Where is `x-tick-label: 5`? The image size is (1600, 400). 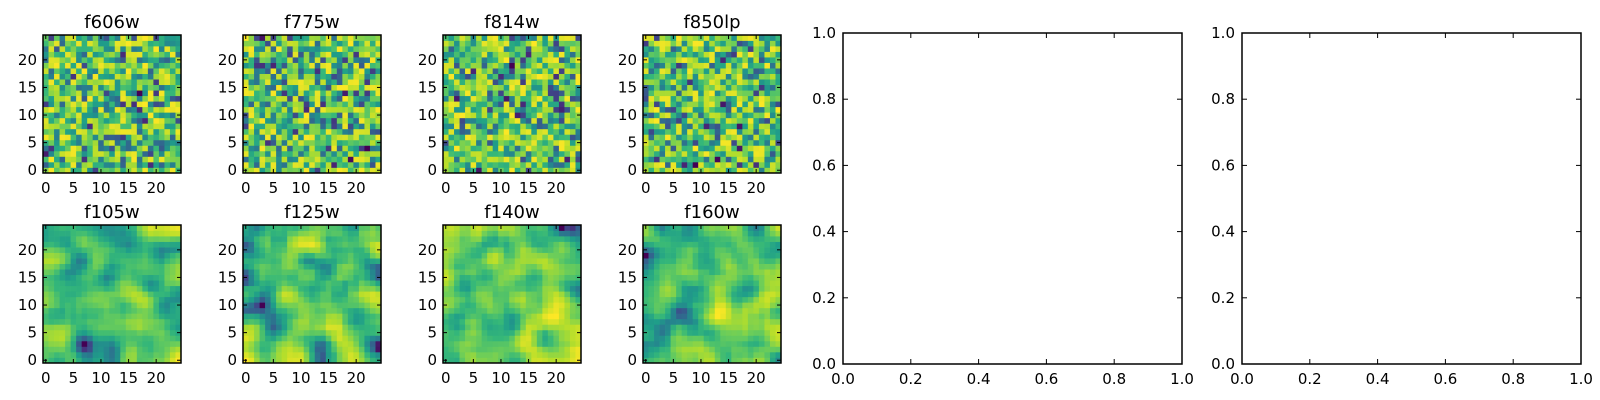
x-tick-label: 5 is located at coordinates (674, 188).